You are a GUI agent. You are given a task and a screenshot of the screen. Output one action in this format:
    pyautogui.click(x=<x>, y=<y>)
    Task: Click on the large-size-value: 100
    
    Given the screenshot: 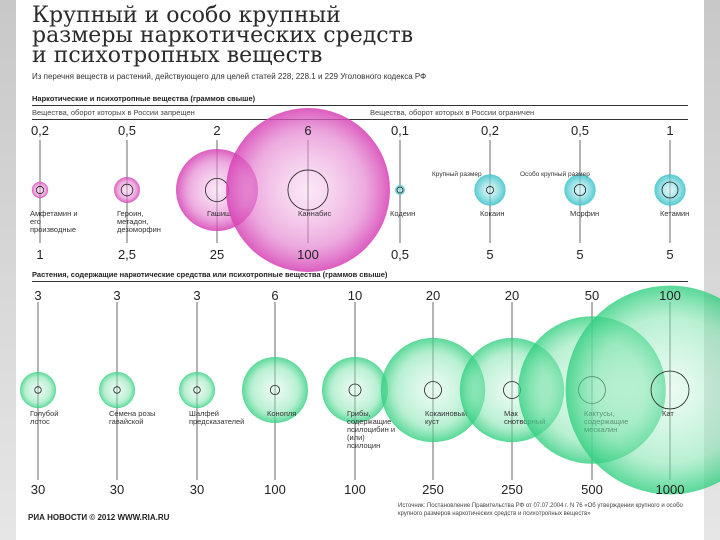 What is the action you would take?
    pyautogui.click(x=670, y=295)
    